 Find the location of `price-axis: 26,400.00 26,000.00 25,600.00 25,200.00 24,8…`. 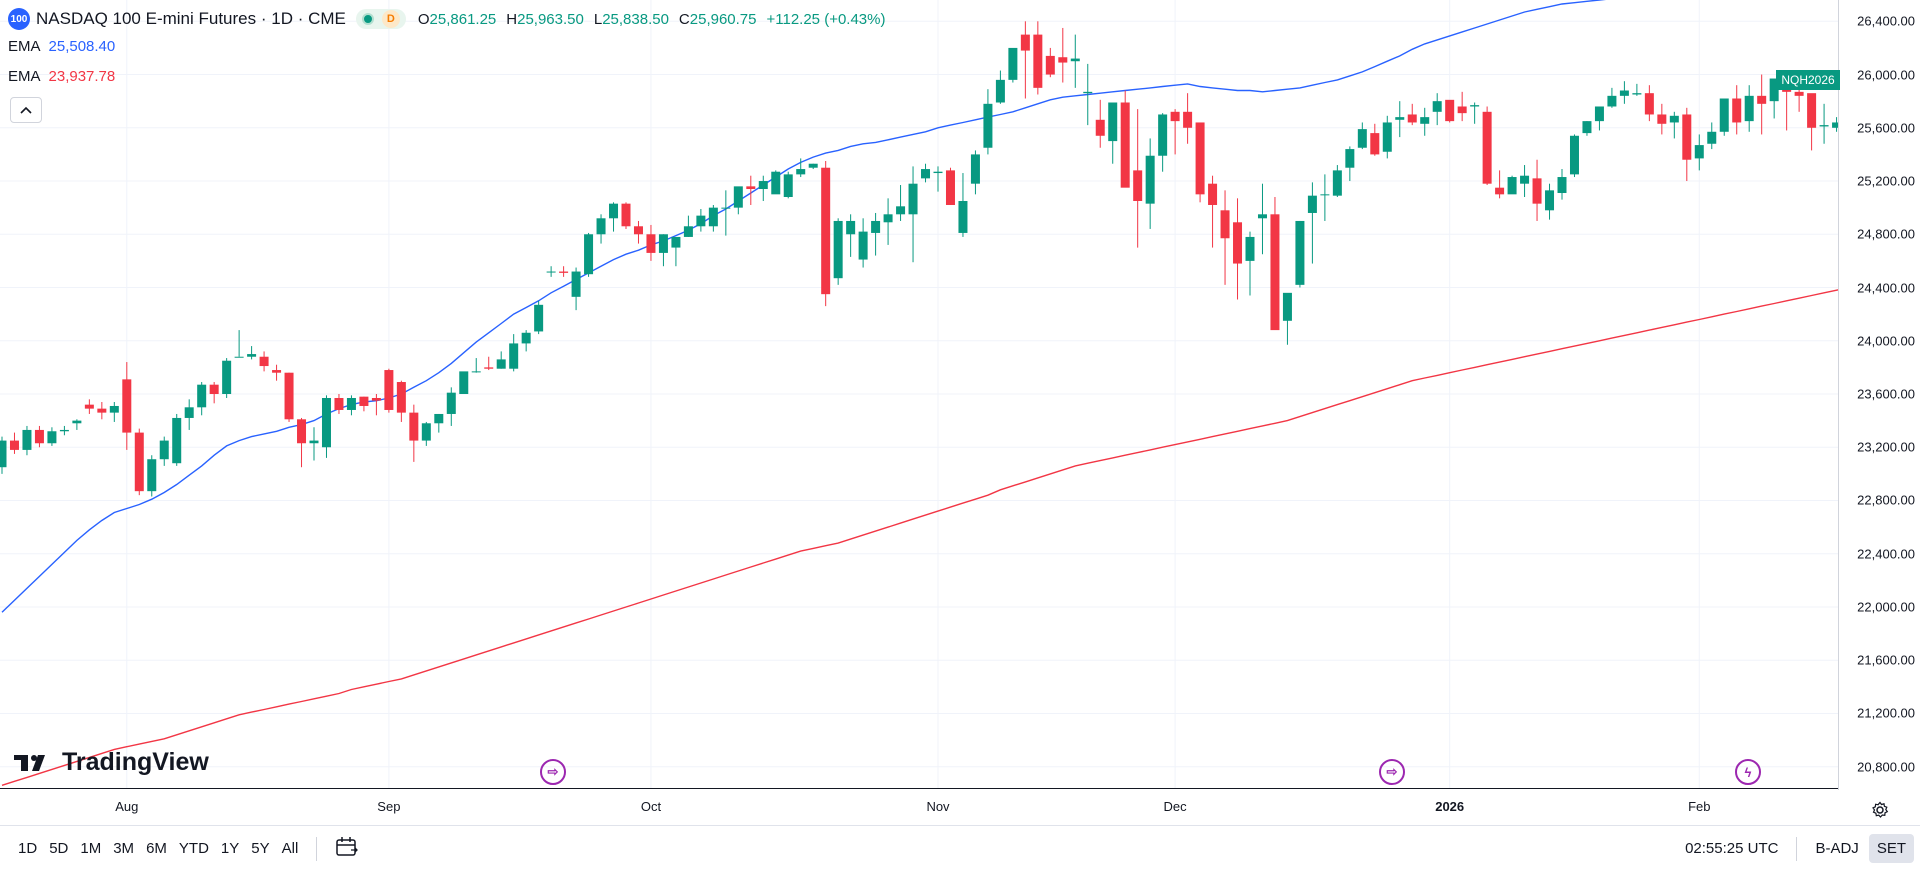

price-axis: 26,400.00 26,000.00 25,600.00 25,200.00 24,8… is located at coordinates (1879, 395).